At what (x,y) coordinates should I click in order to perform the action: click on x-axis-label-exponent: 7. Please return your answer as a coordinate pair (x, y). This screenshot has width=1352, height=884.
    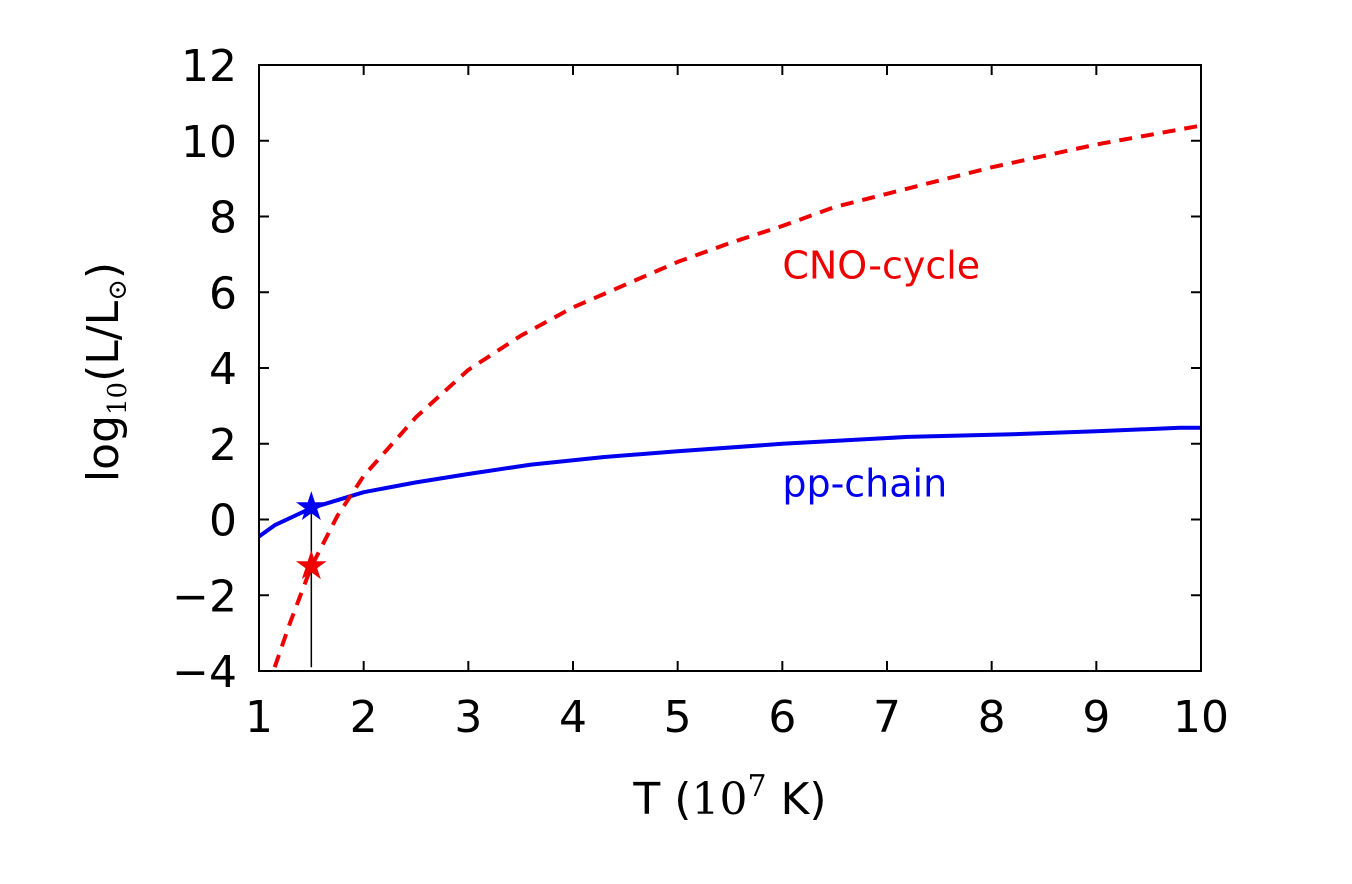
    Looking at the image, I should click on (756, 786).